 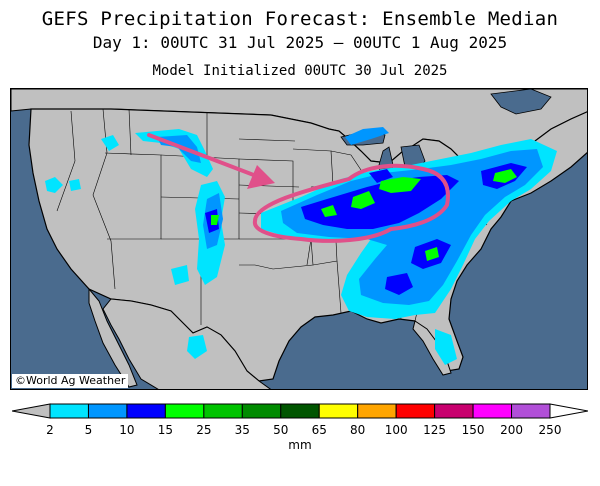 What do you see at coordinates (511, 430) in the screenshot?
I see `legend-tick-label: 200` at bounding box center [511, 430].